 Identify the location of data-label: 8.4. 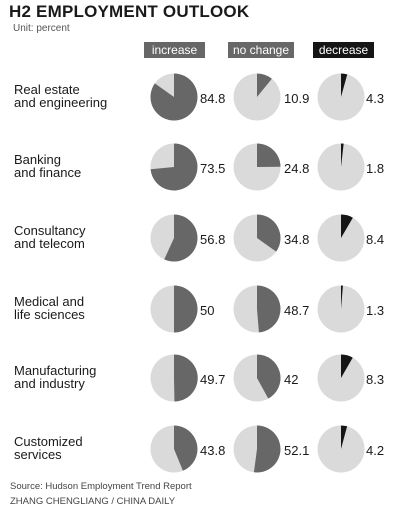
(375, 239).